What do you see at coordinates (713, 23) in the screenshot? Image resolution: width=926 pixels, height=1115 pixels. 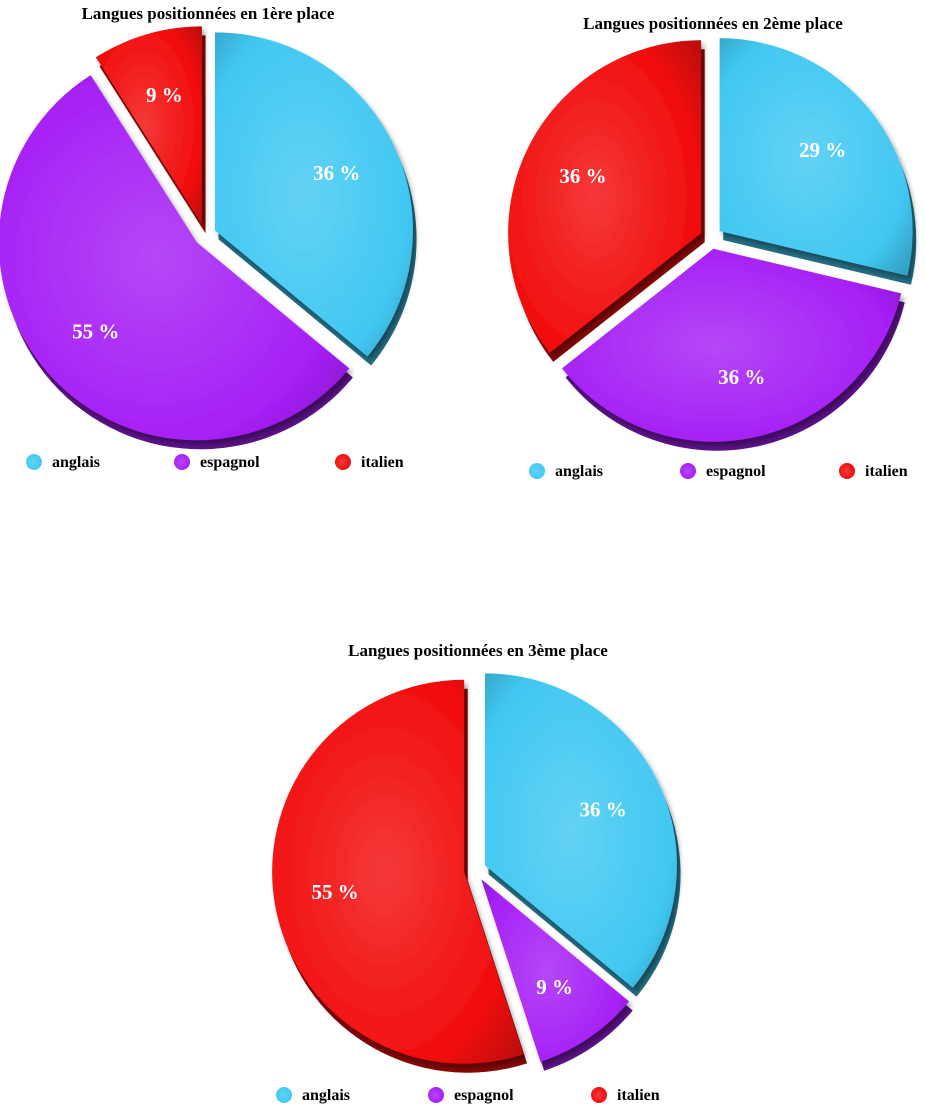 I see `chart-title: Langues positionnées en 2ème place` at bounding box center [713, 23].